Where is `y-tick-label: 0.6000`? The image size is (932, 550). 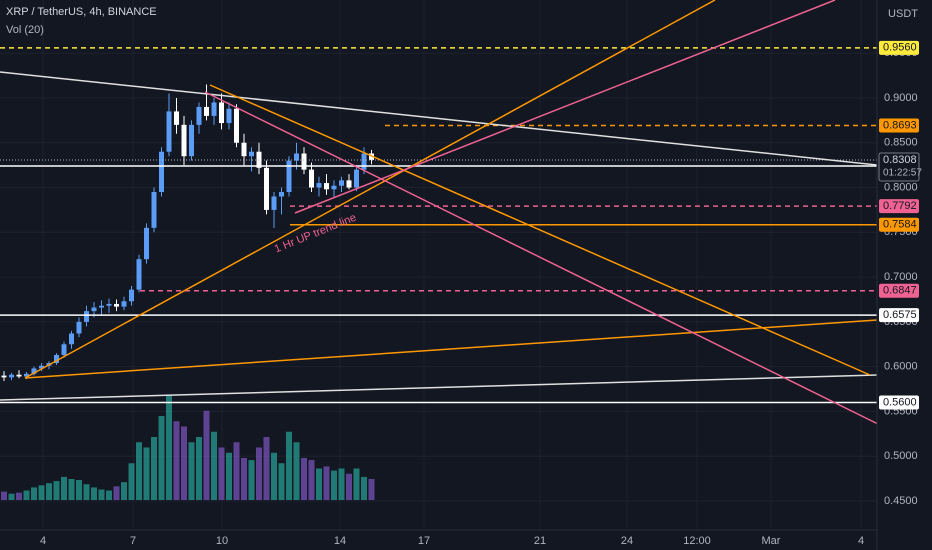 y-tick-label: 0.6000 is located at coordinates (901, 367).